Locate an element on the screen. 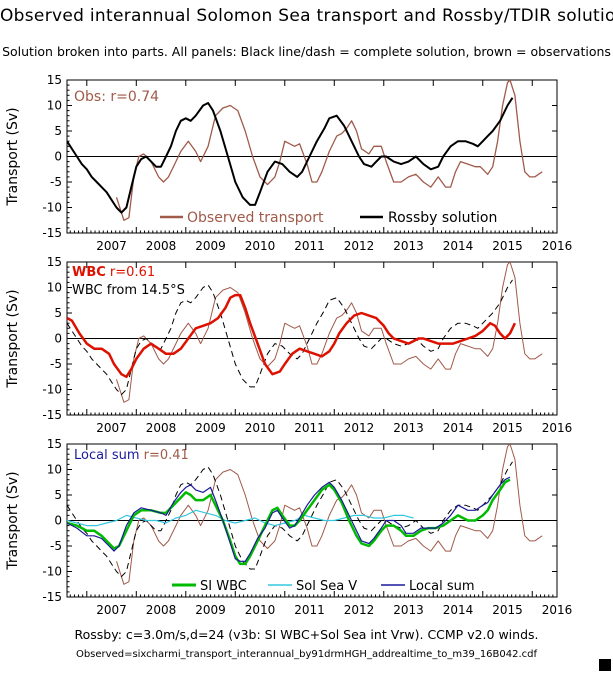 The height and width of the screenshot is (674, 613). series-sol-sea-v is located at coordinates (240, 518).